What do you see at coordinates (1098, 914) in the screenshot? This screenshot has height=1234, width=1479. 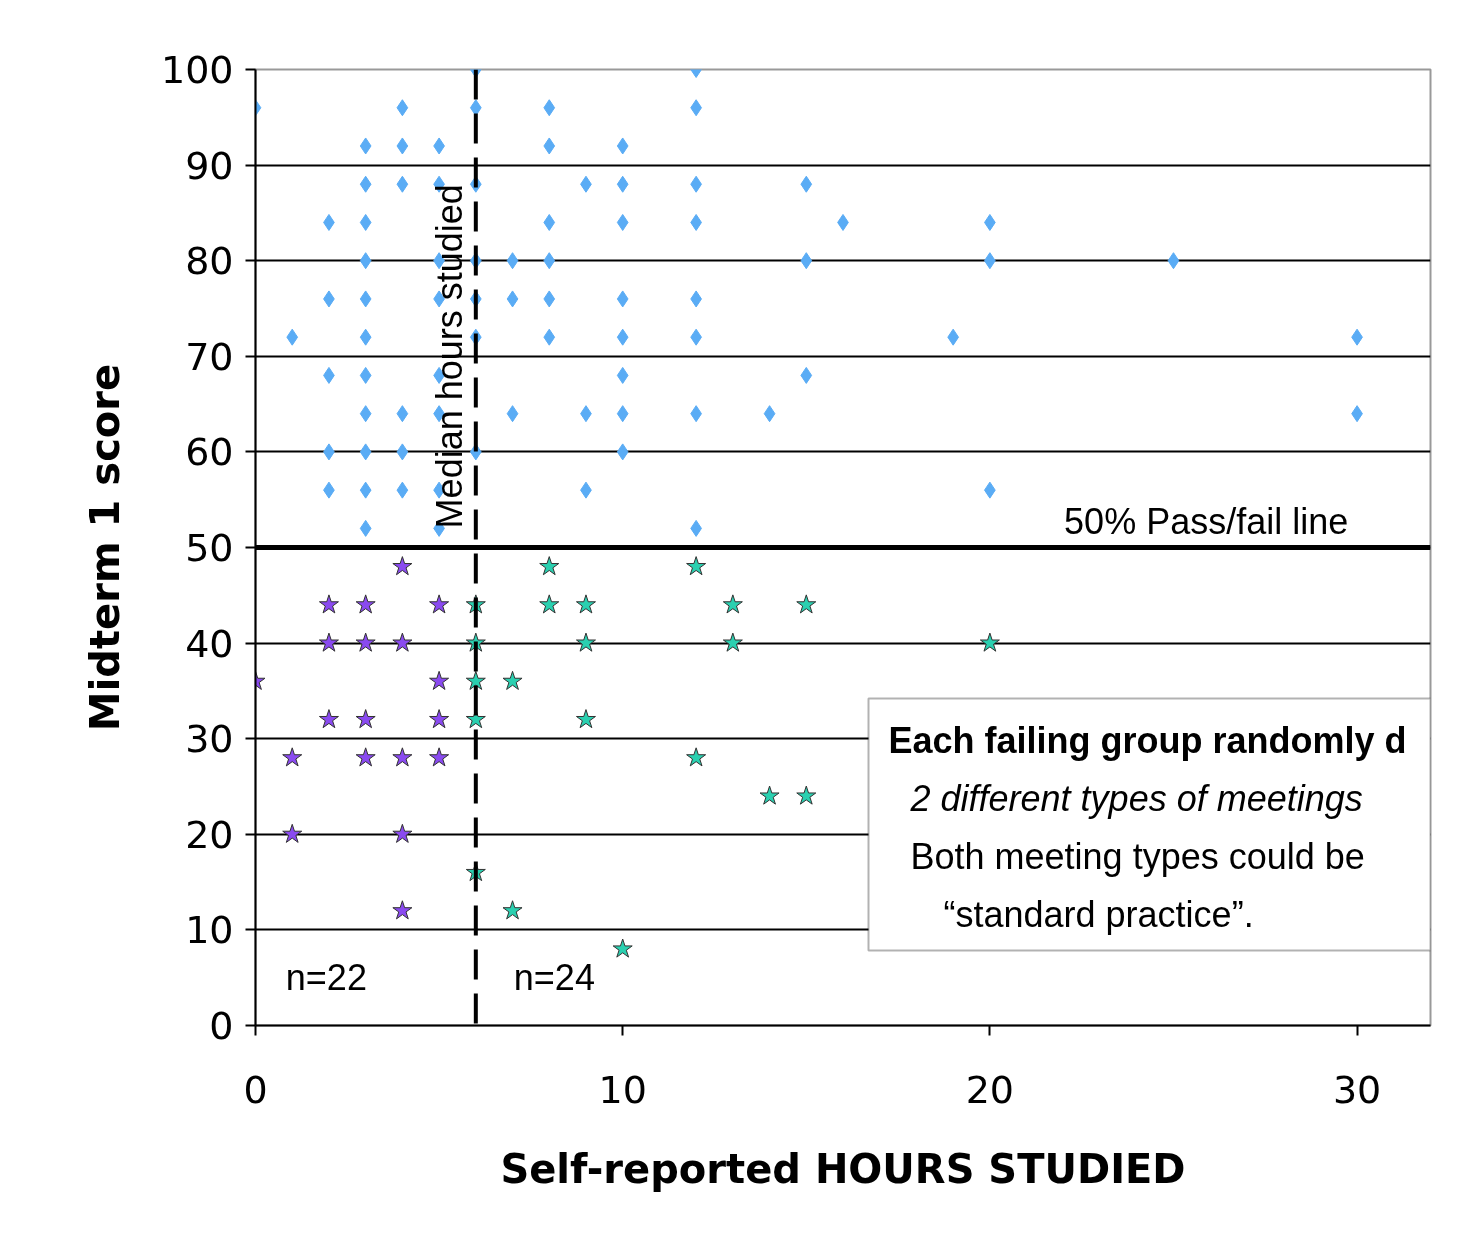 I see `annotation: “standard practice”.` at bounding box center [1098, 914].